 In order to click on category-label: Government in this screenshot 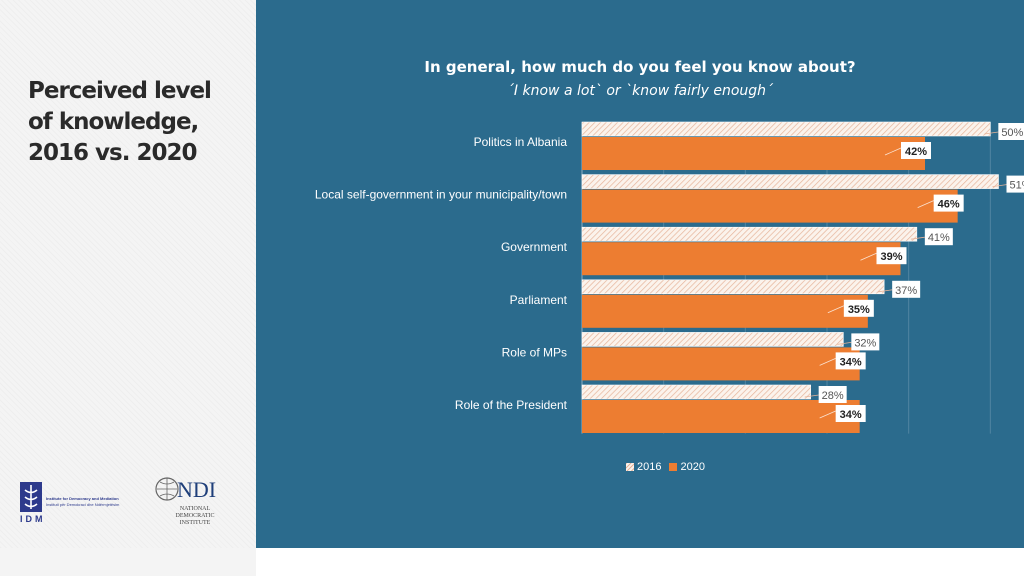, I will do `click(534, 247)`.